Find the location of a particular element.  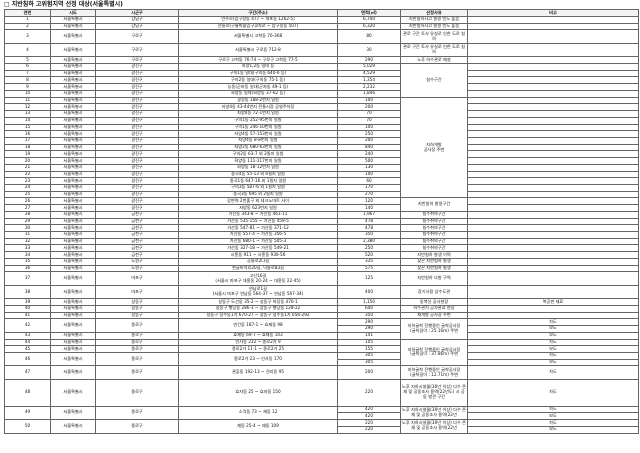

row-address: 가산동 557-4 ~ 가산동 356-5 is located at coordinates (258, 235).